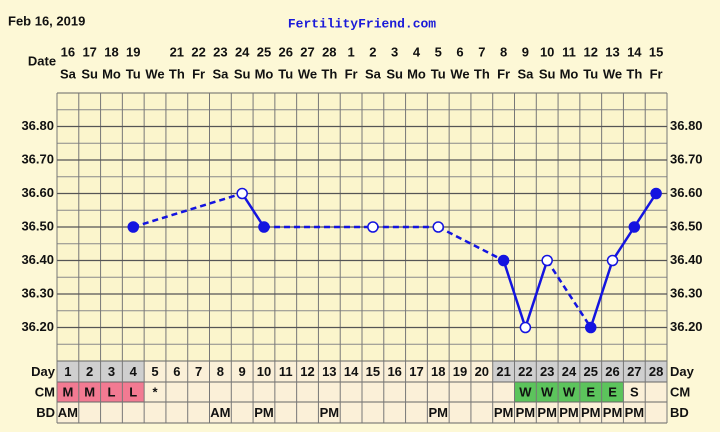 The height and width of the screenshot is (432, 720). What do you see at coordinates (67, 391) in the screenshot?
I see `cm-value: M` at bounding box center [67, 391].